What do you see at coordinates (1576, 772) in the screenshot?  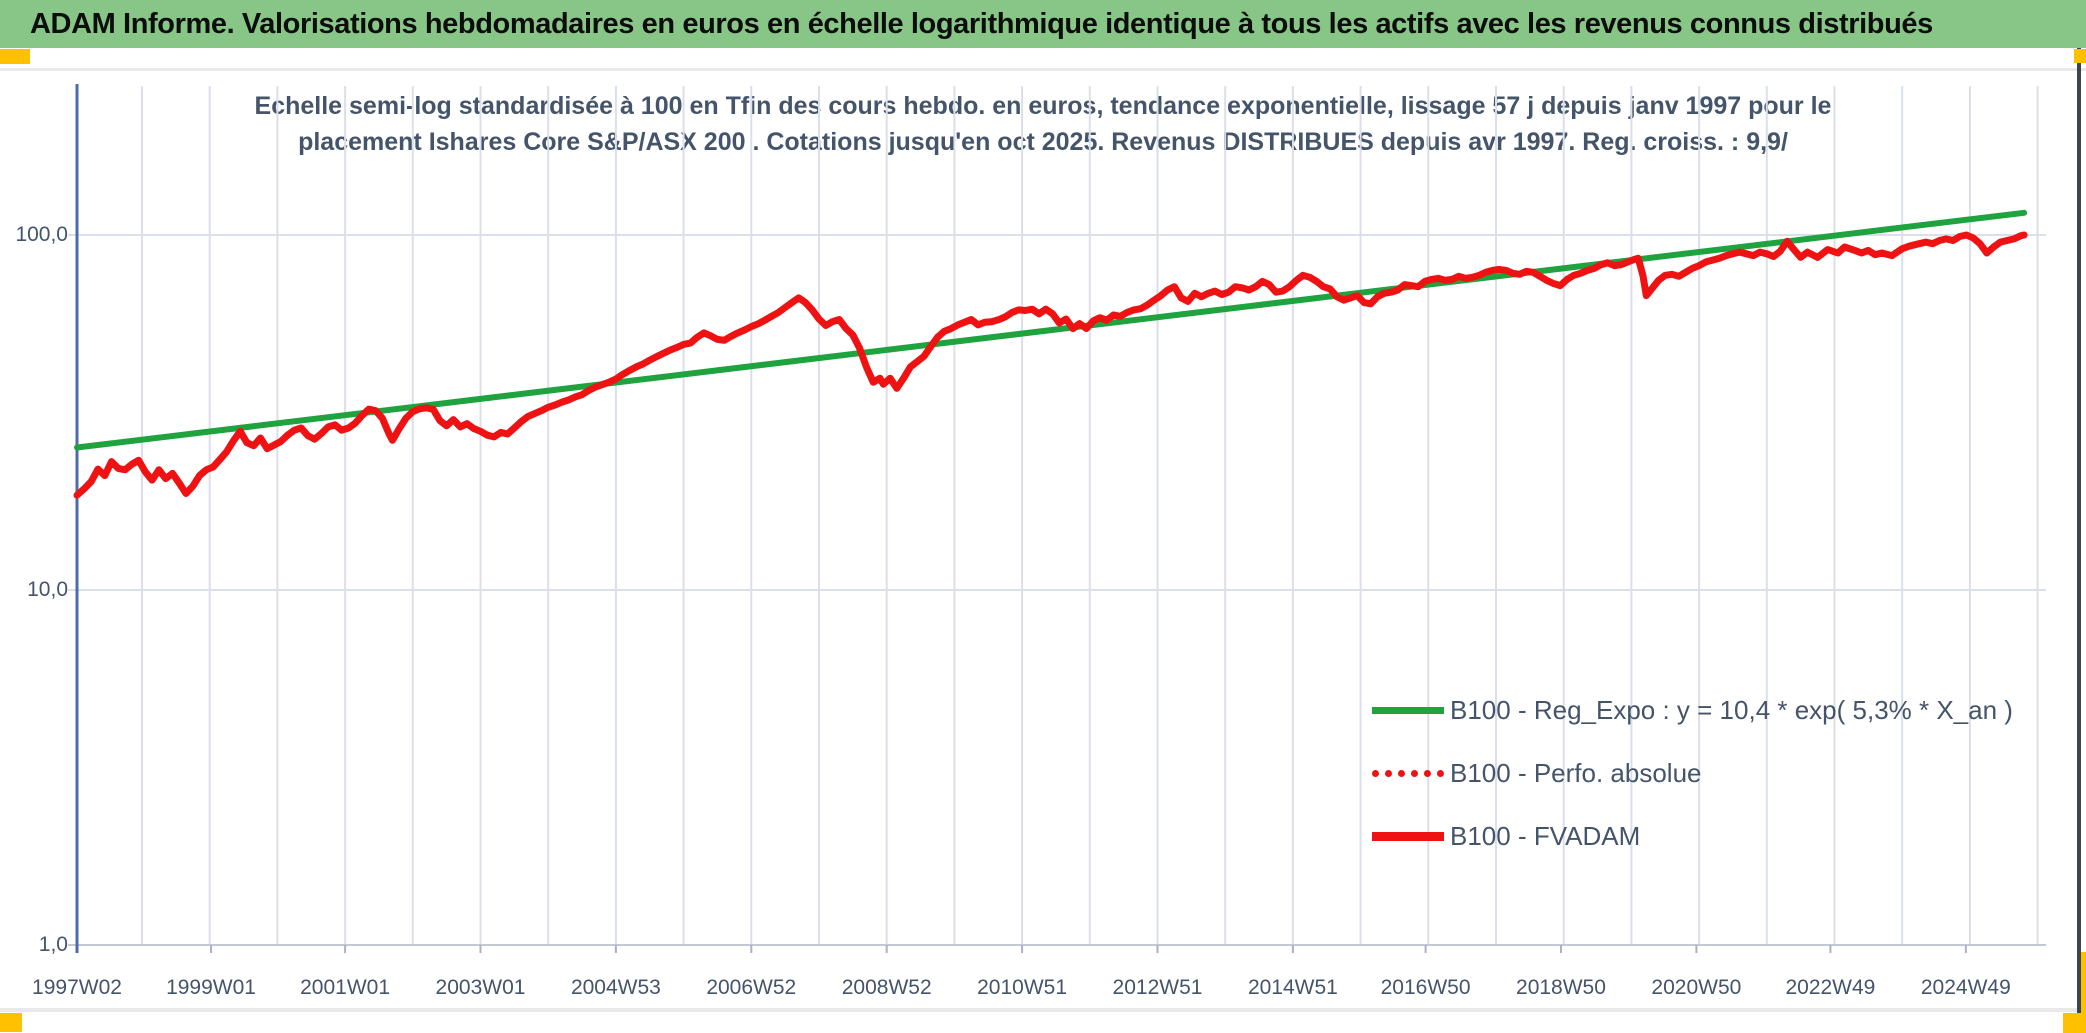 I see `legend-label: B100 - Perfo. absolue` at bounding box center [1576, 772].